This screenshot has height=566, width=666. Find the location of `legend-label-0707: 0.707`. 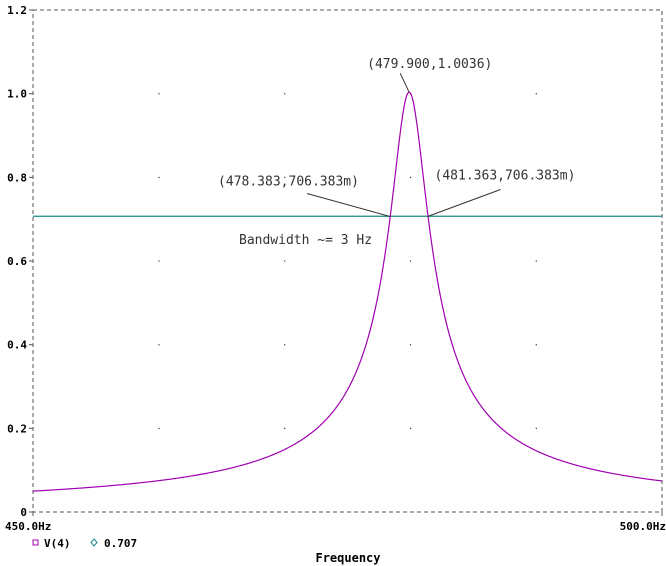

legend-label-0707: 0.707 is located at coordinates (120, 543).